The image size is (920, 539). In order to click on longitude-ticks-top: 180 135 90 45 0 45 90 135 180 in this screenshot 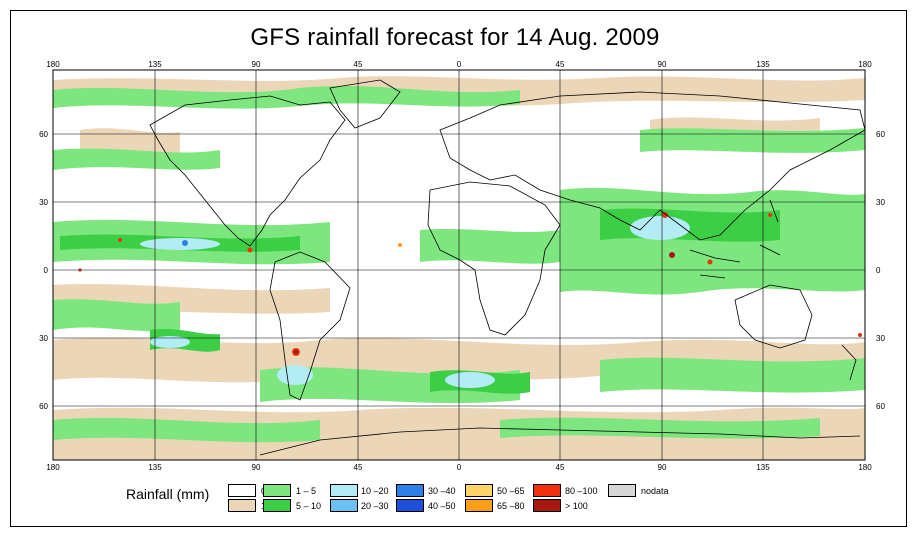, I will do `click(459, 64)`.